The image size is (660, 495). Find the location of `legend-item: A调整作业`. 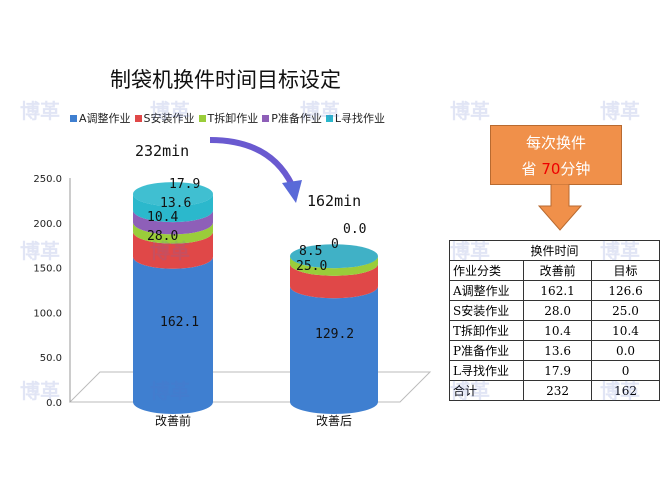

legend-item: A调整作业 is located at coordinates (100, 118).